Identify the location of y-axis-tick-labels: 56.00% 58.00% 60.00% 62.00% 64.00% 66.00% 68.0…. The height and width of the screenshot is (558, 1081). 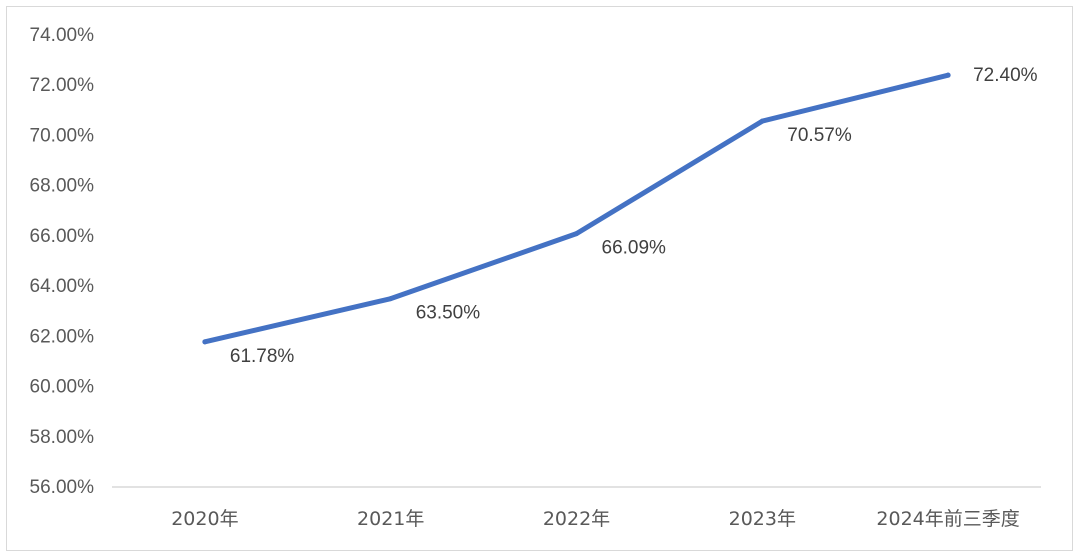
(62, 261).